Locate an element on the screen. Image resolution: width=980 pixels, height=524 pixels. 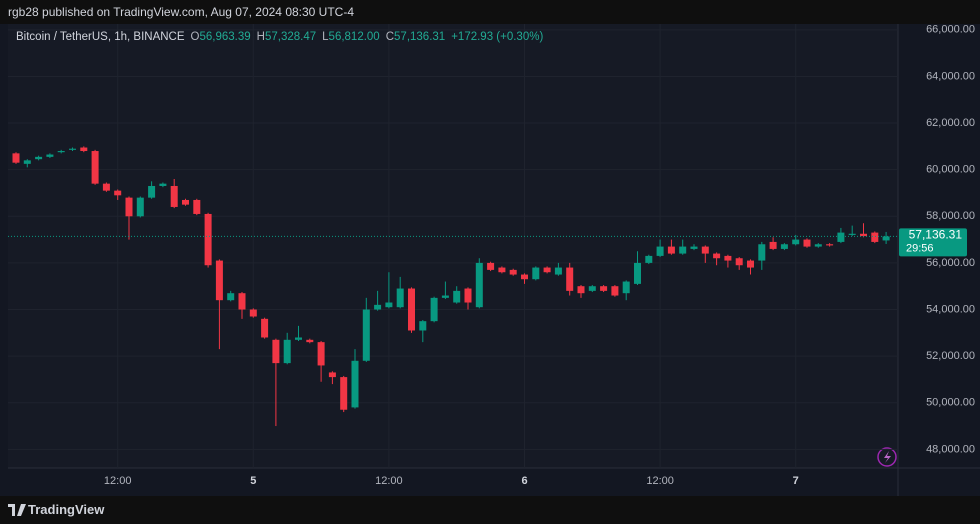
value: 57,328.47 is located at coordinates (290, 37).